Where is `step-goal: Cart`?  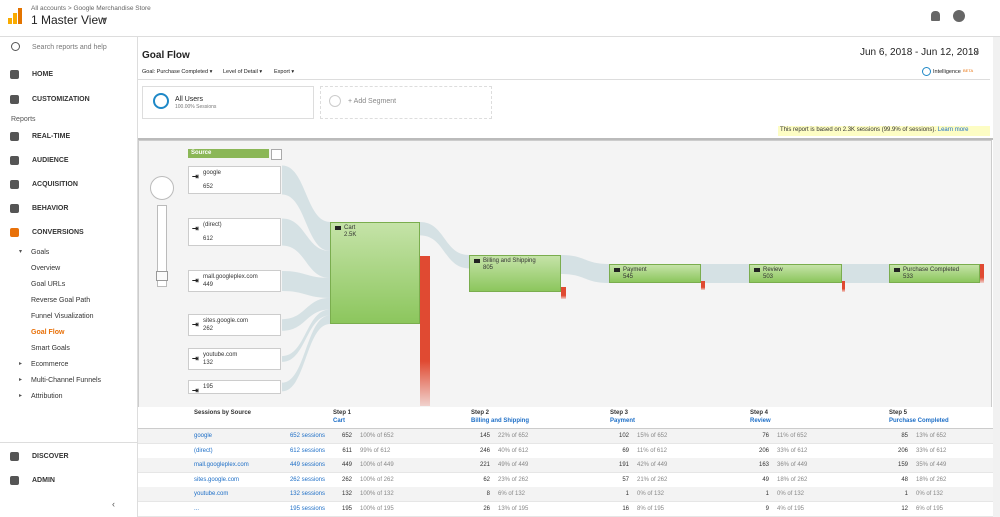 step-goal: Cart is located at coordinates (339, 421).